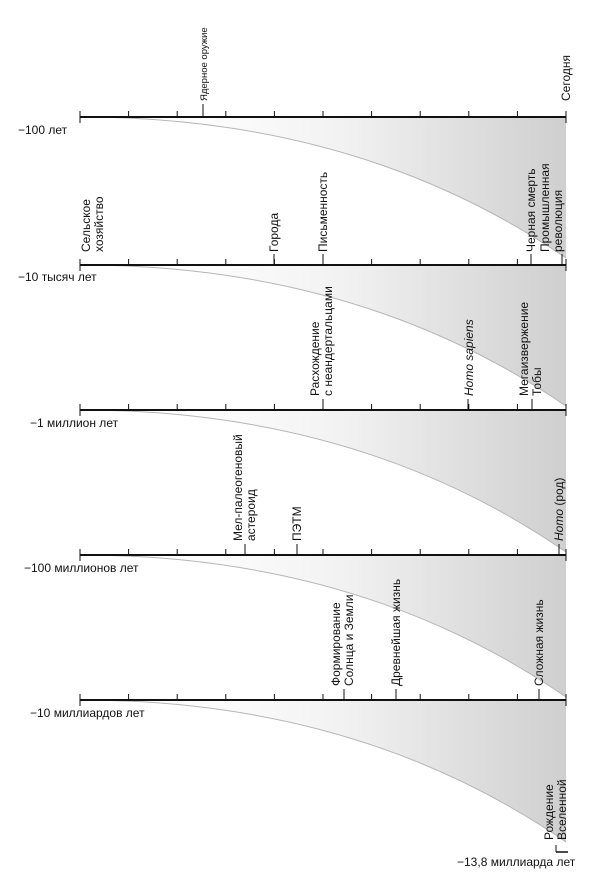 The height and width of the screenshot is (872, 600). I want to click on event-label: Формирование, so click(336, 644).